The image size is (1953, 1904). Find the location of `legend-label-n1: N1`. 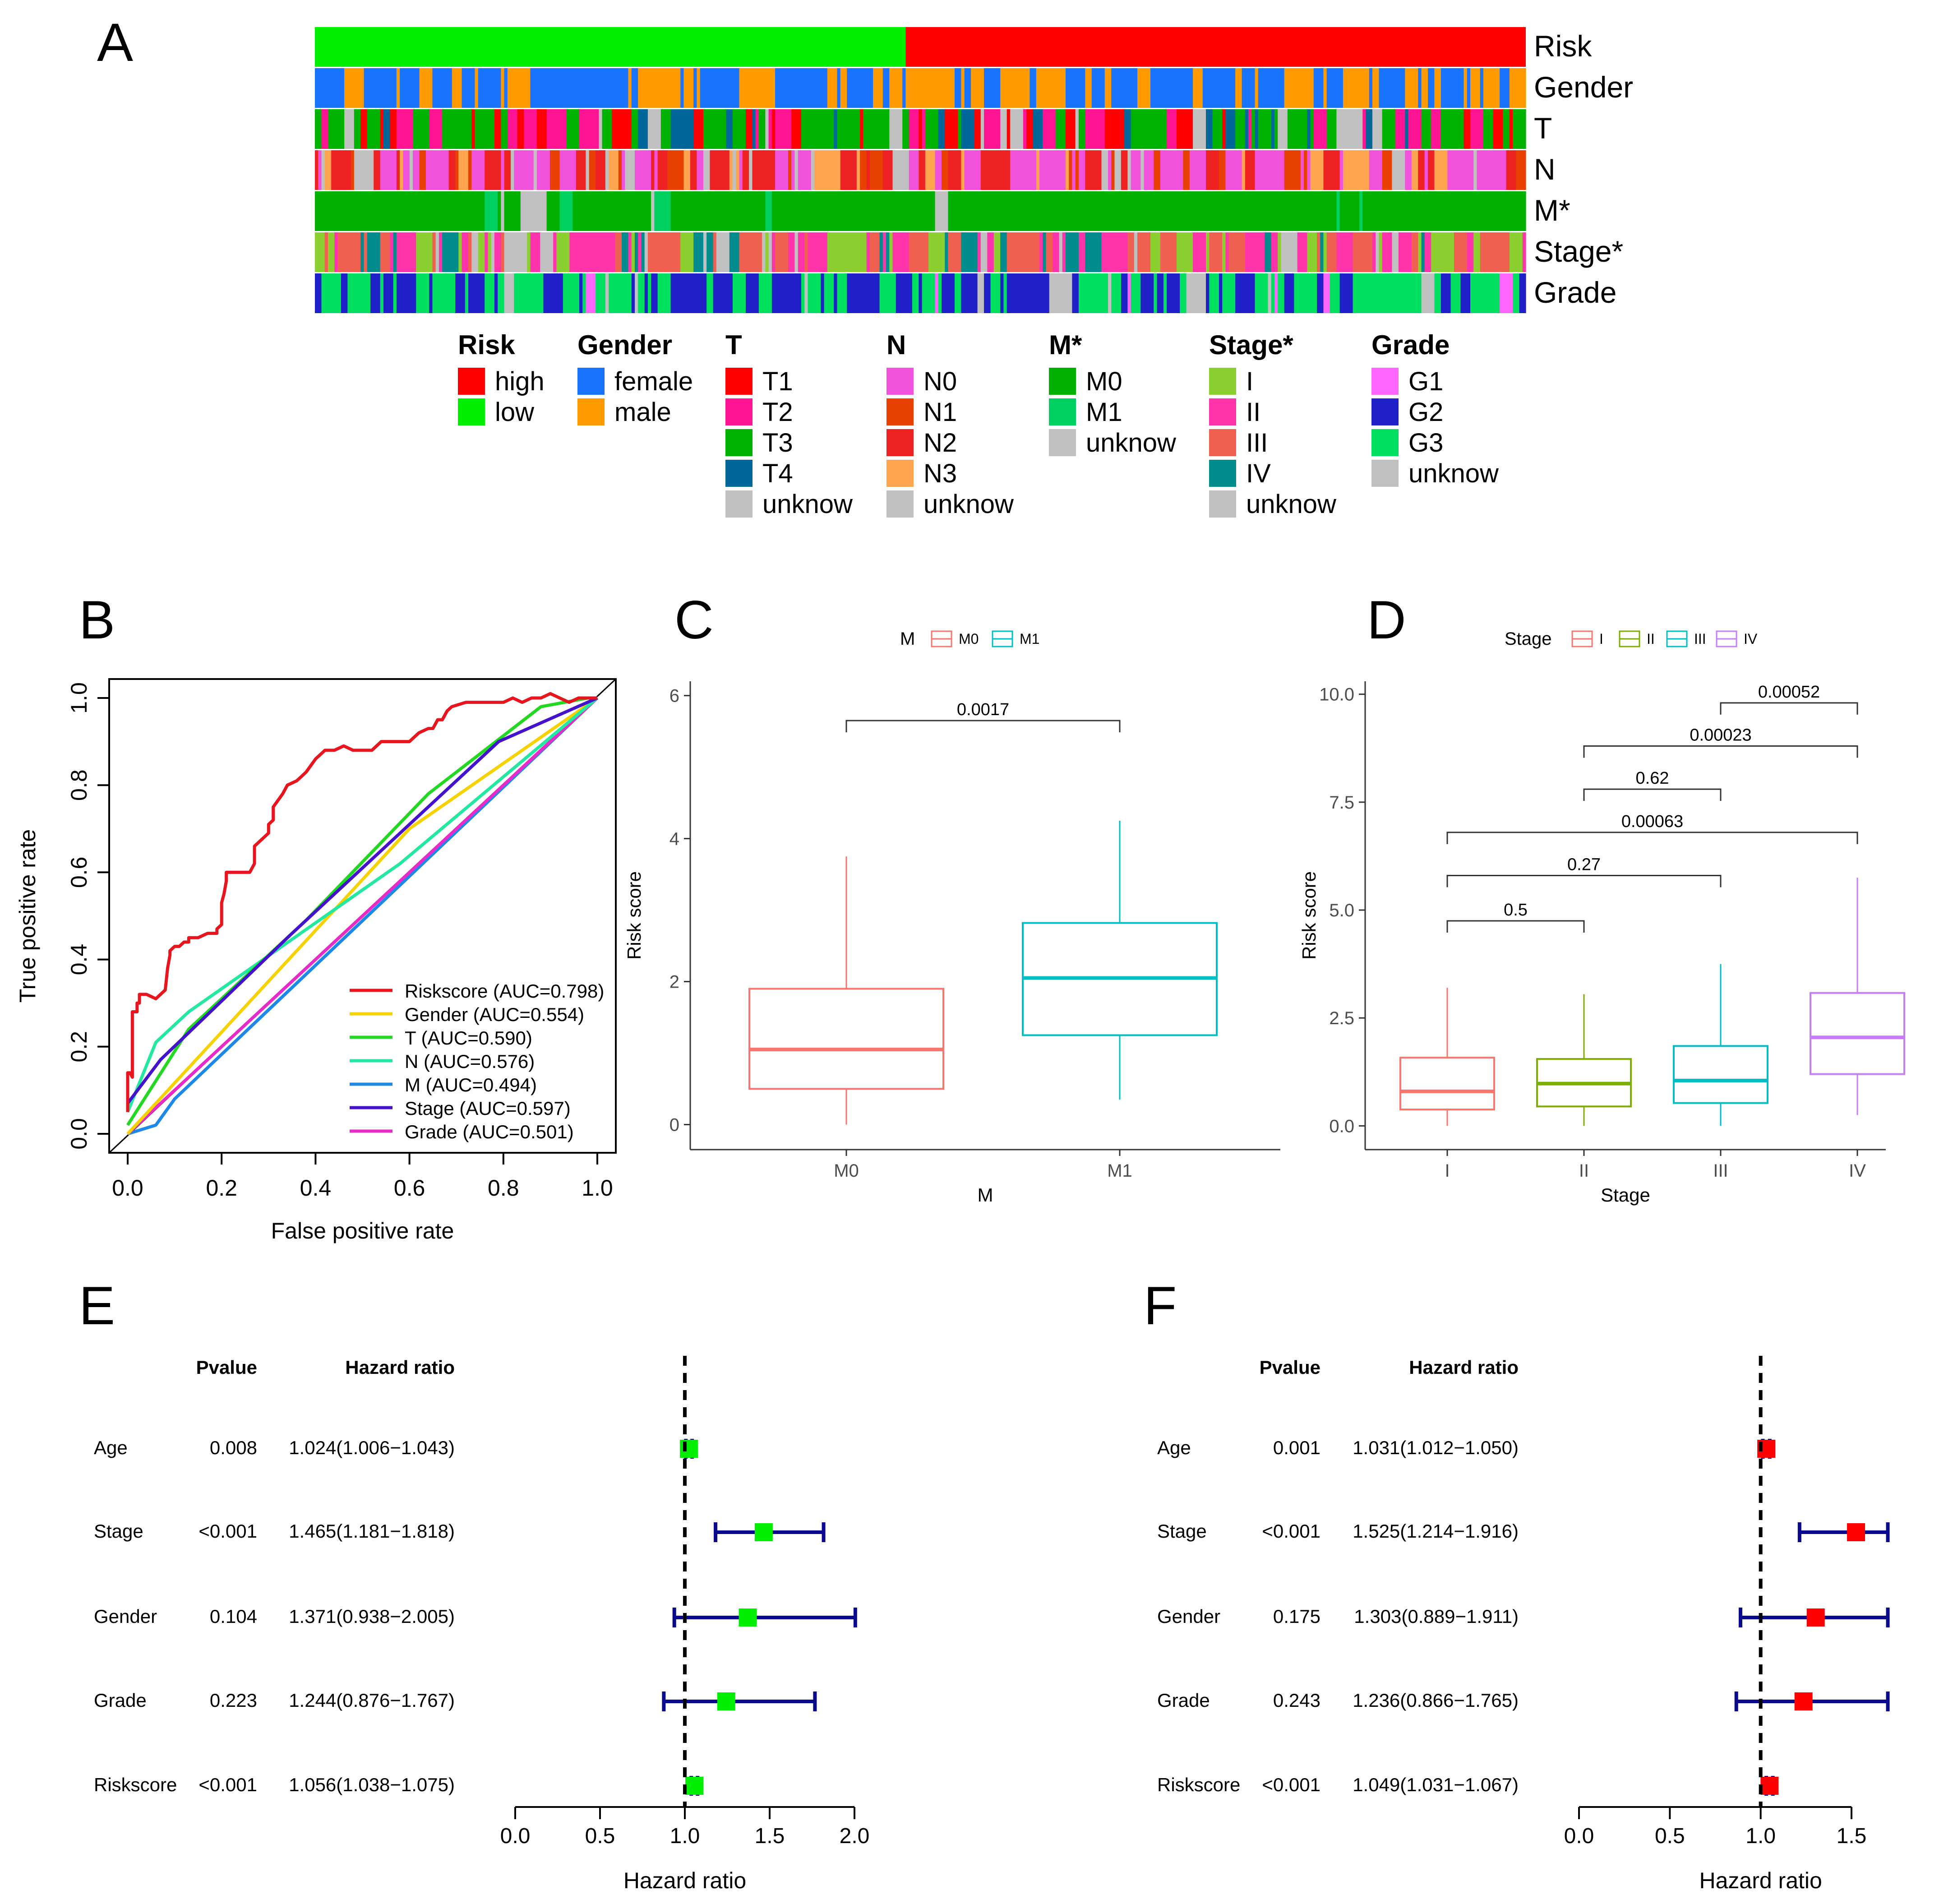

legend-label-n1: N1 is located at coordinates (940, 412).